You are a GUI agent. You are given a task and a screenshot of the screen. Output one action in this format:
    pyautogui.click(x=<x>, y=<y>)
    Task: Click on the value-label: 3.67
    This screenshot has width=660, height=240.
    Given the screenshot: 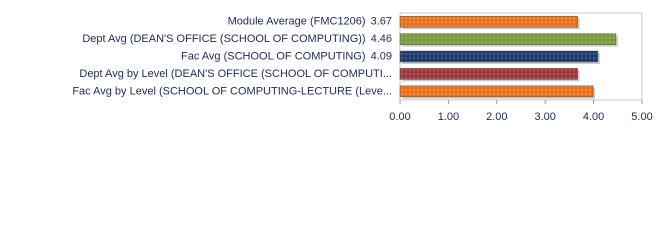 What is the action you would take?
    pyautogui.click(x=381, y=22)
    